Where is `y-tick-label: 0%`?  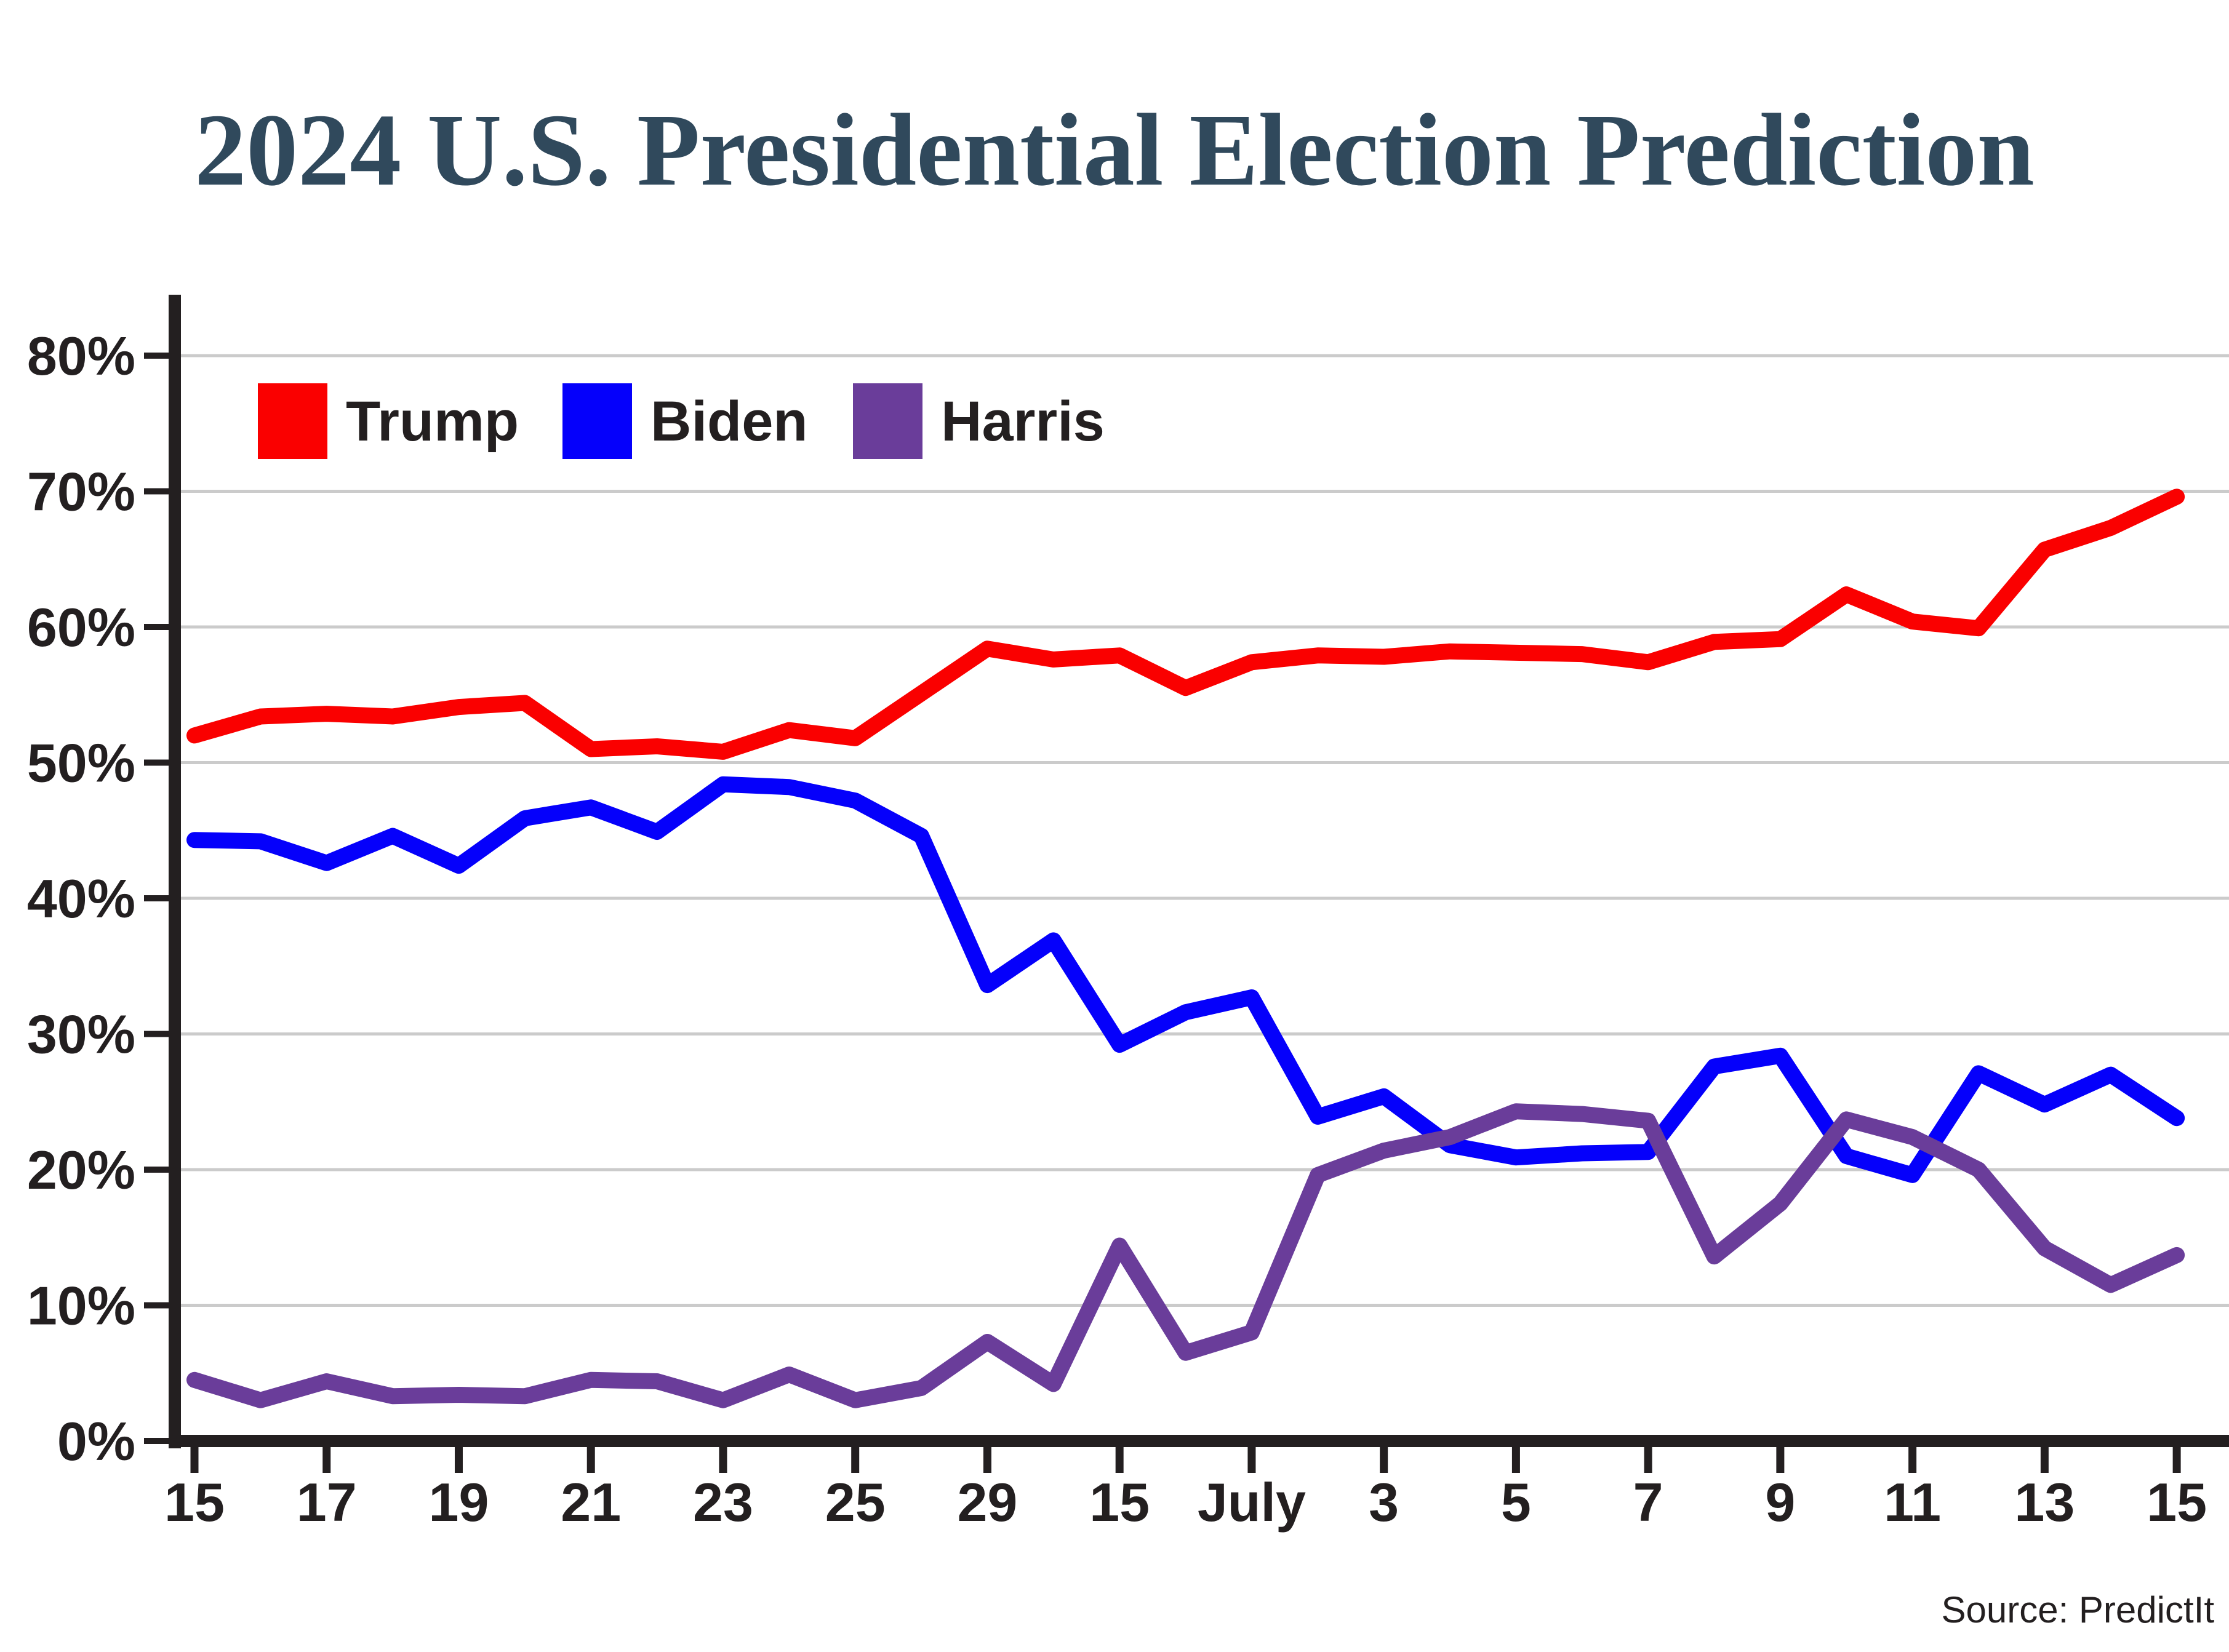
y-tick-label: 0% is located at coordinates (96, 1441).